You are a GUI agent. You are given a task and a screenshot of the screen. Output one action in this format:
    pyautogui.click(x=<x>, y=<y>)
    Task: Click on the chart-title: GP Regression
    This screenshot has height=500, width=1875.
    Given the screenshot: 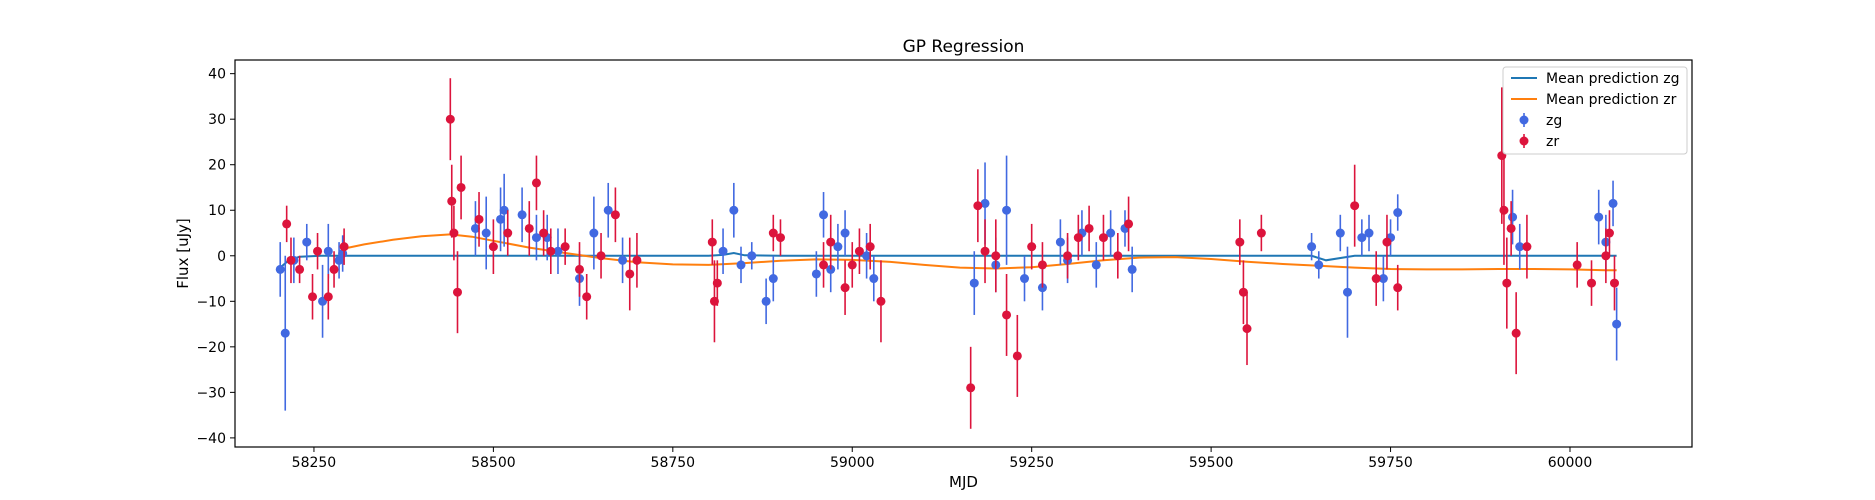 What is the action you would take?
    pyautogui.click(x=964, y=47)
    